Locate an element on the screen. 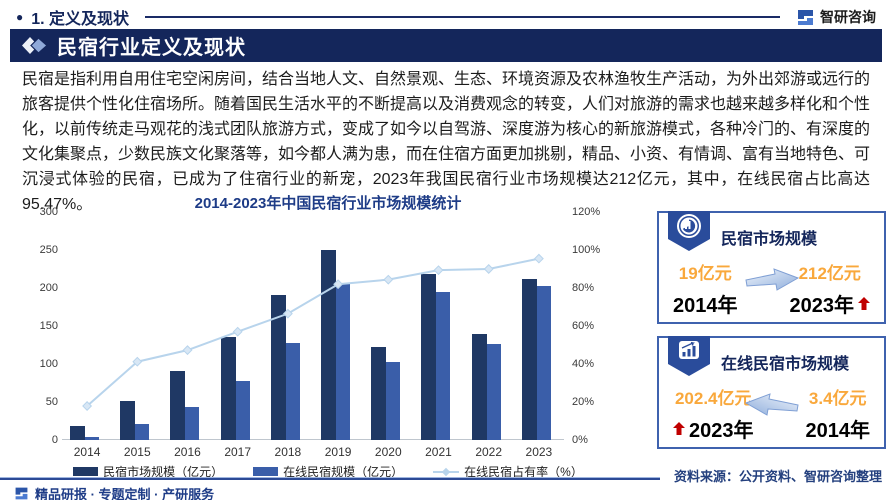  x-tick: 2021 is located at coordinates (438, 452).